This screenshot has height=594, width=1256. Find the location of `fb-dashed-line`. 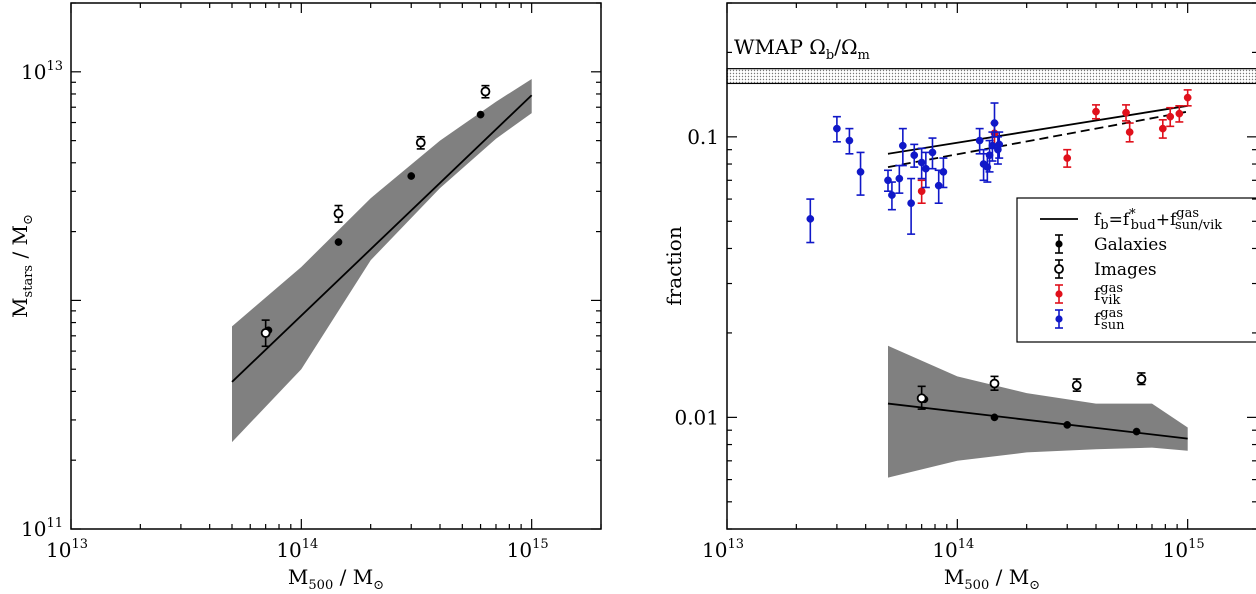

fb-dashed-line is located at coordinates (1037, 139).